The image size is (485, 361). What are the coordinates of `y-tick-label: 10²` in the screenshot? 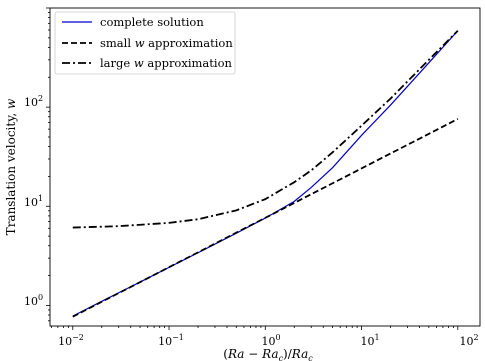 It's located at (33, 101).